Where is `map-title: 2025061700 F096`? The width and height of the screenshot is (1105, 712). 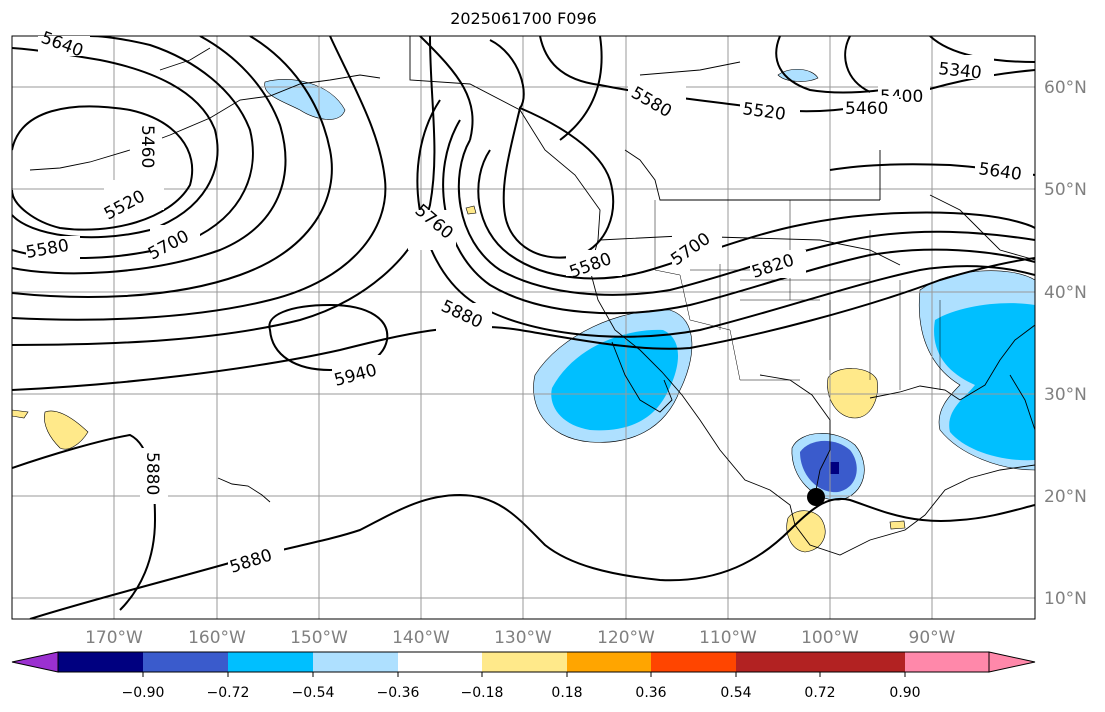
map-title: 2025061700 F096 is located at coordinates (523, 18).